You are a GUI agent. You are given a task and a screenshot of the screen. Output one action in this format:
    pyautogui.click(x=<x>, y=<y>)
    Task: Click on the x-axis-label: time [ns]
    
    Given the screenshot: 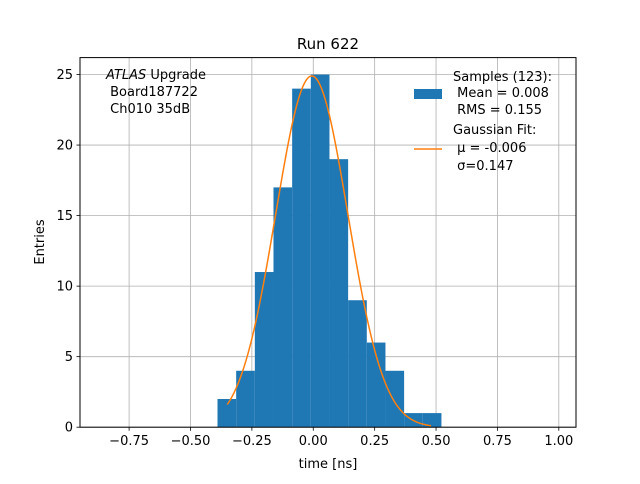 What is the action you would take?
    pyautogui.click(x=328, y=464)
    